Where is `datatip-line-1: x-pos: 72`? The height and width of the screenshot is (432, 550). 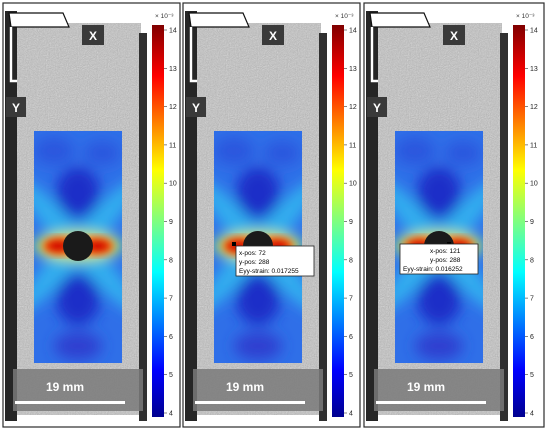 datatip-line-1: x-pos: 72 is located at coordinates (252, 253).